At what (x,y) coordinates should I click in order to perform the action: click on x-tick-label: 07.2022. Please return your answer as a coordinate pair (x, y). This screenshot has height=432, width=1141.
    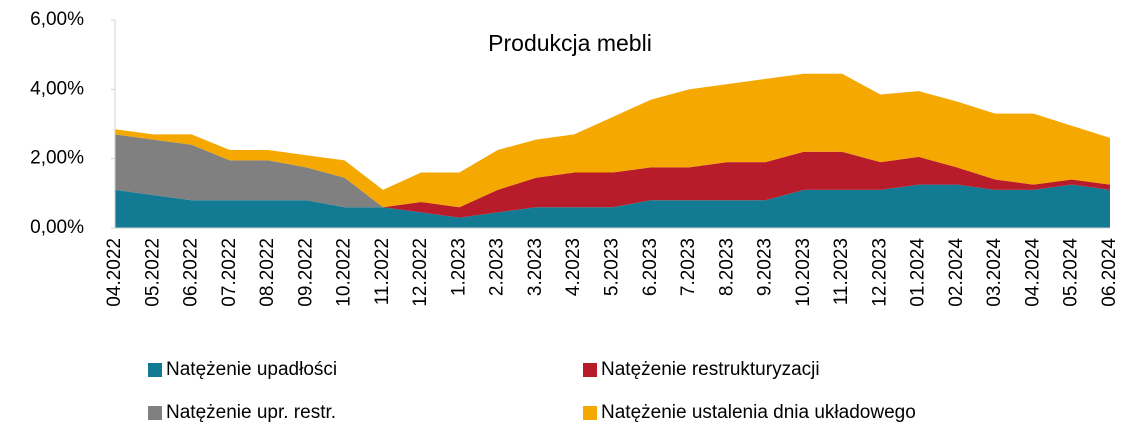
    Looking at the image, I should click on (229, 272).